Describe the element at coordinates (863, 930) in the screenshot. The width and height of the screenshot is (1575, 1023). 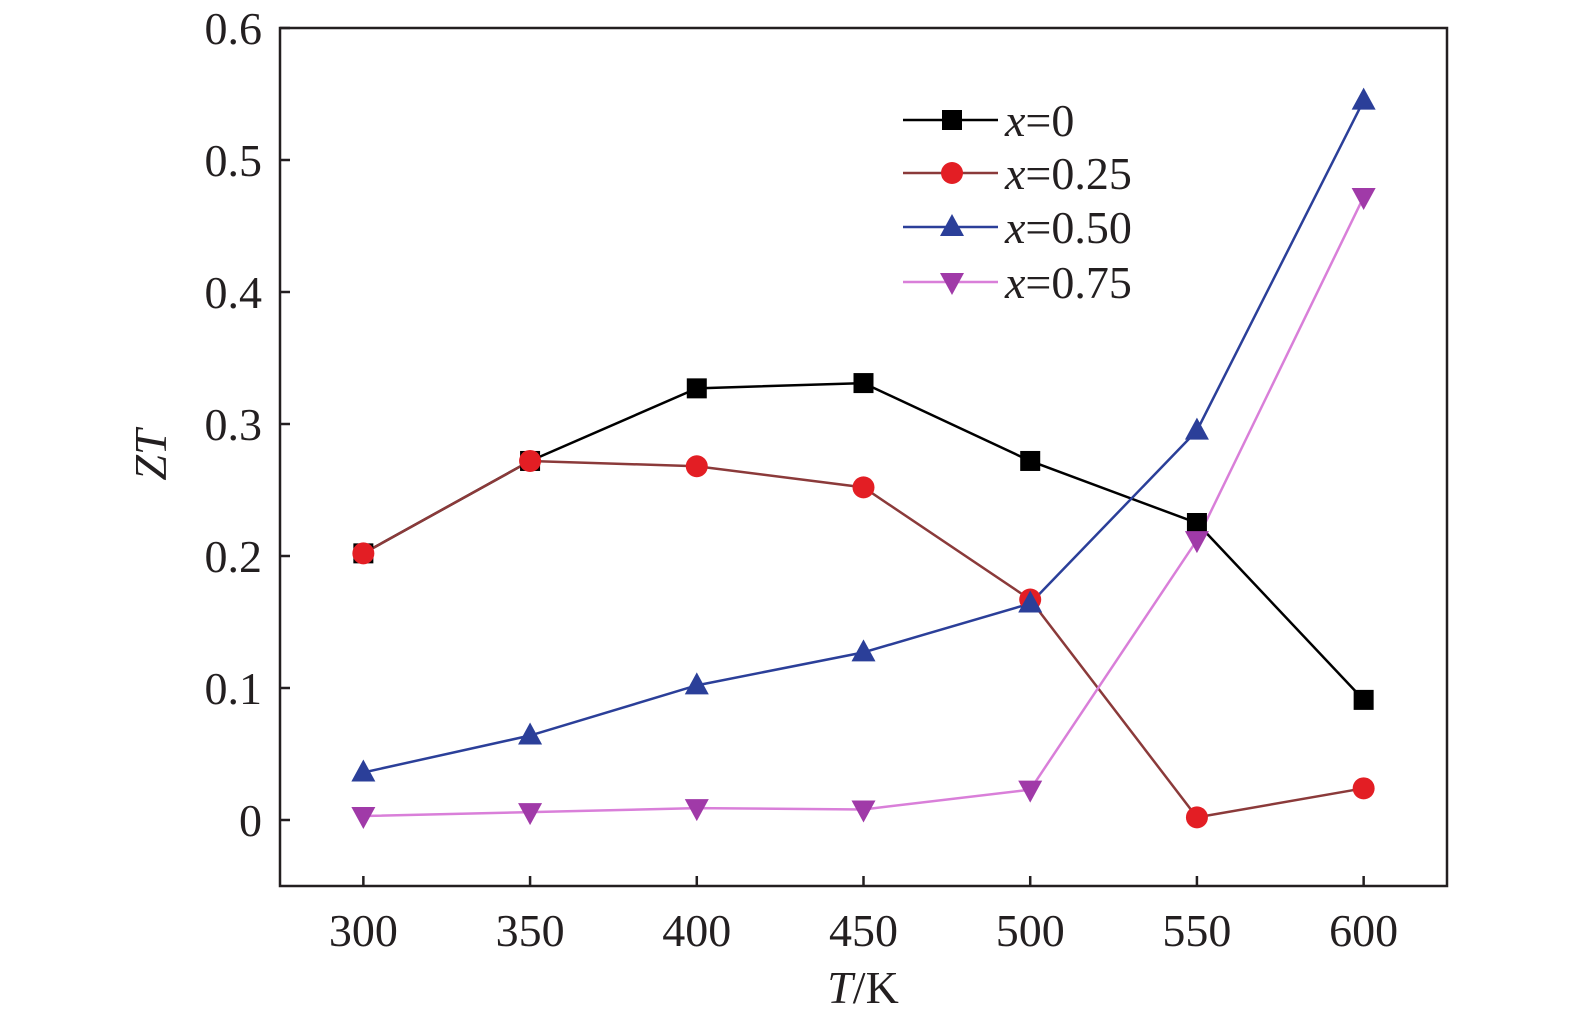
I see `x-tick-label: 450` at that location.